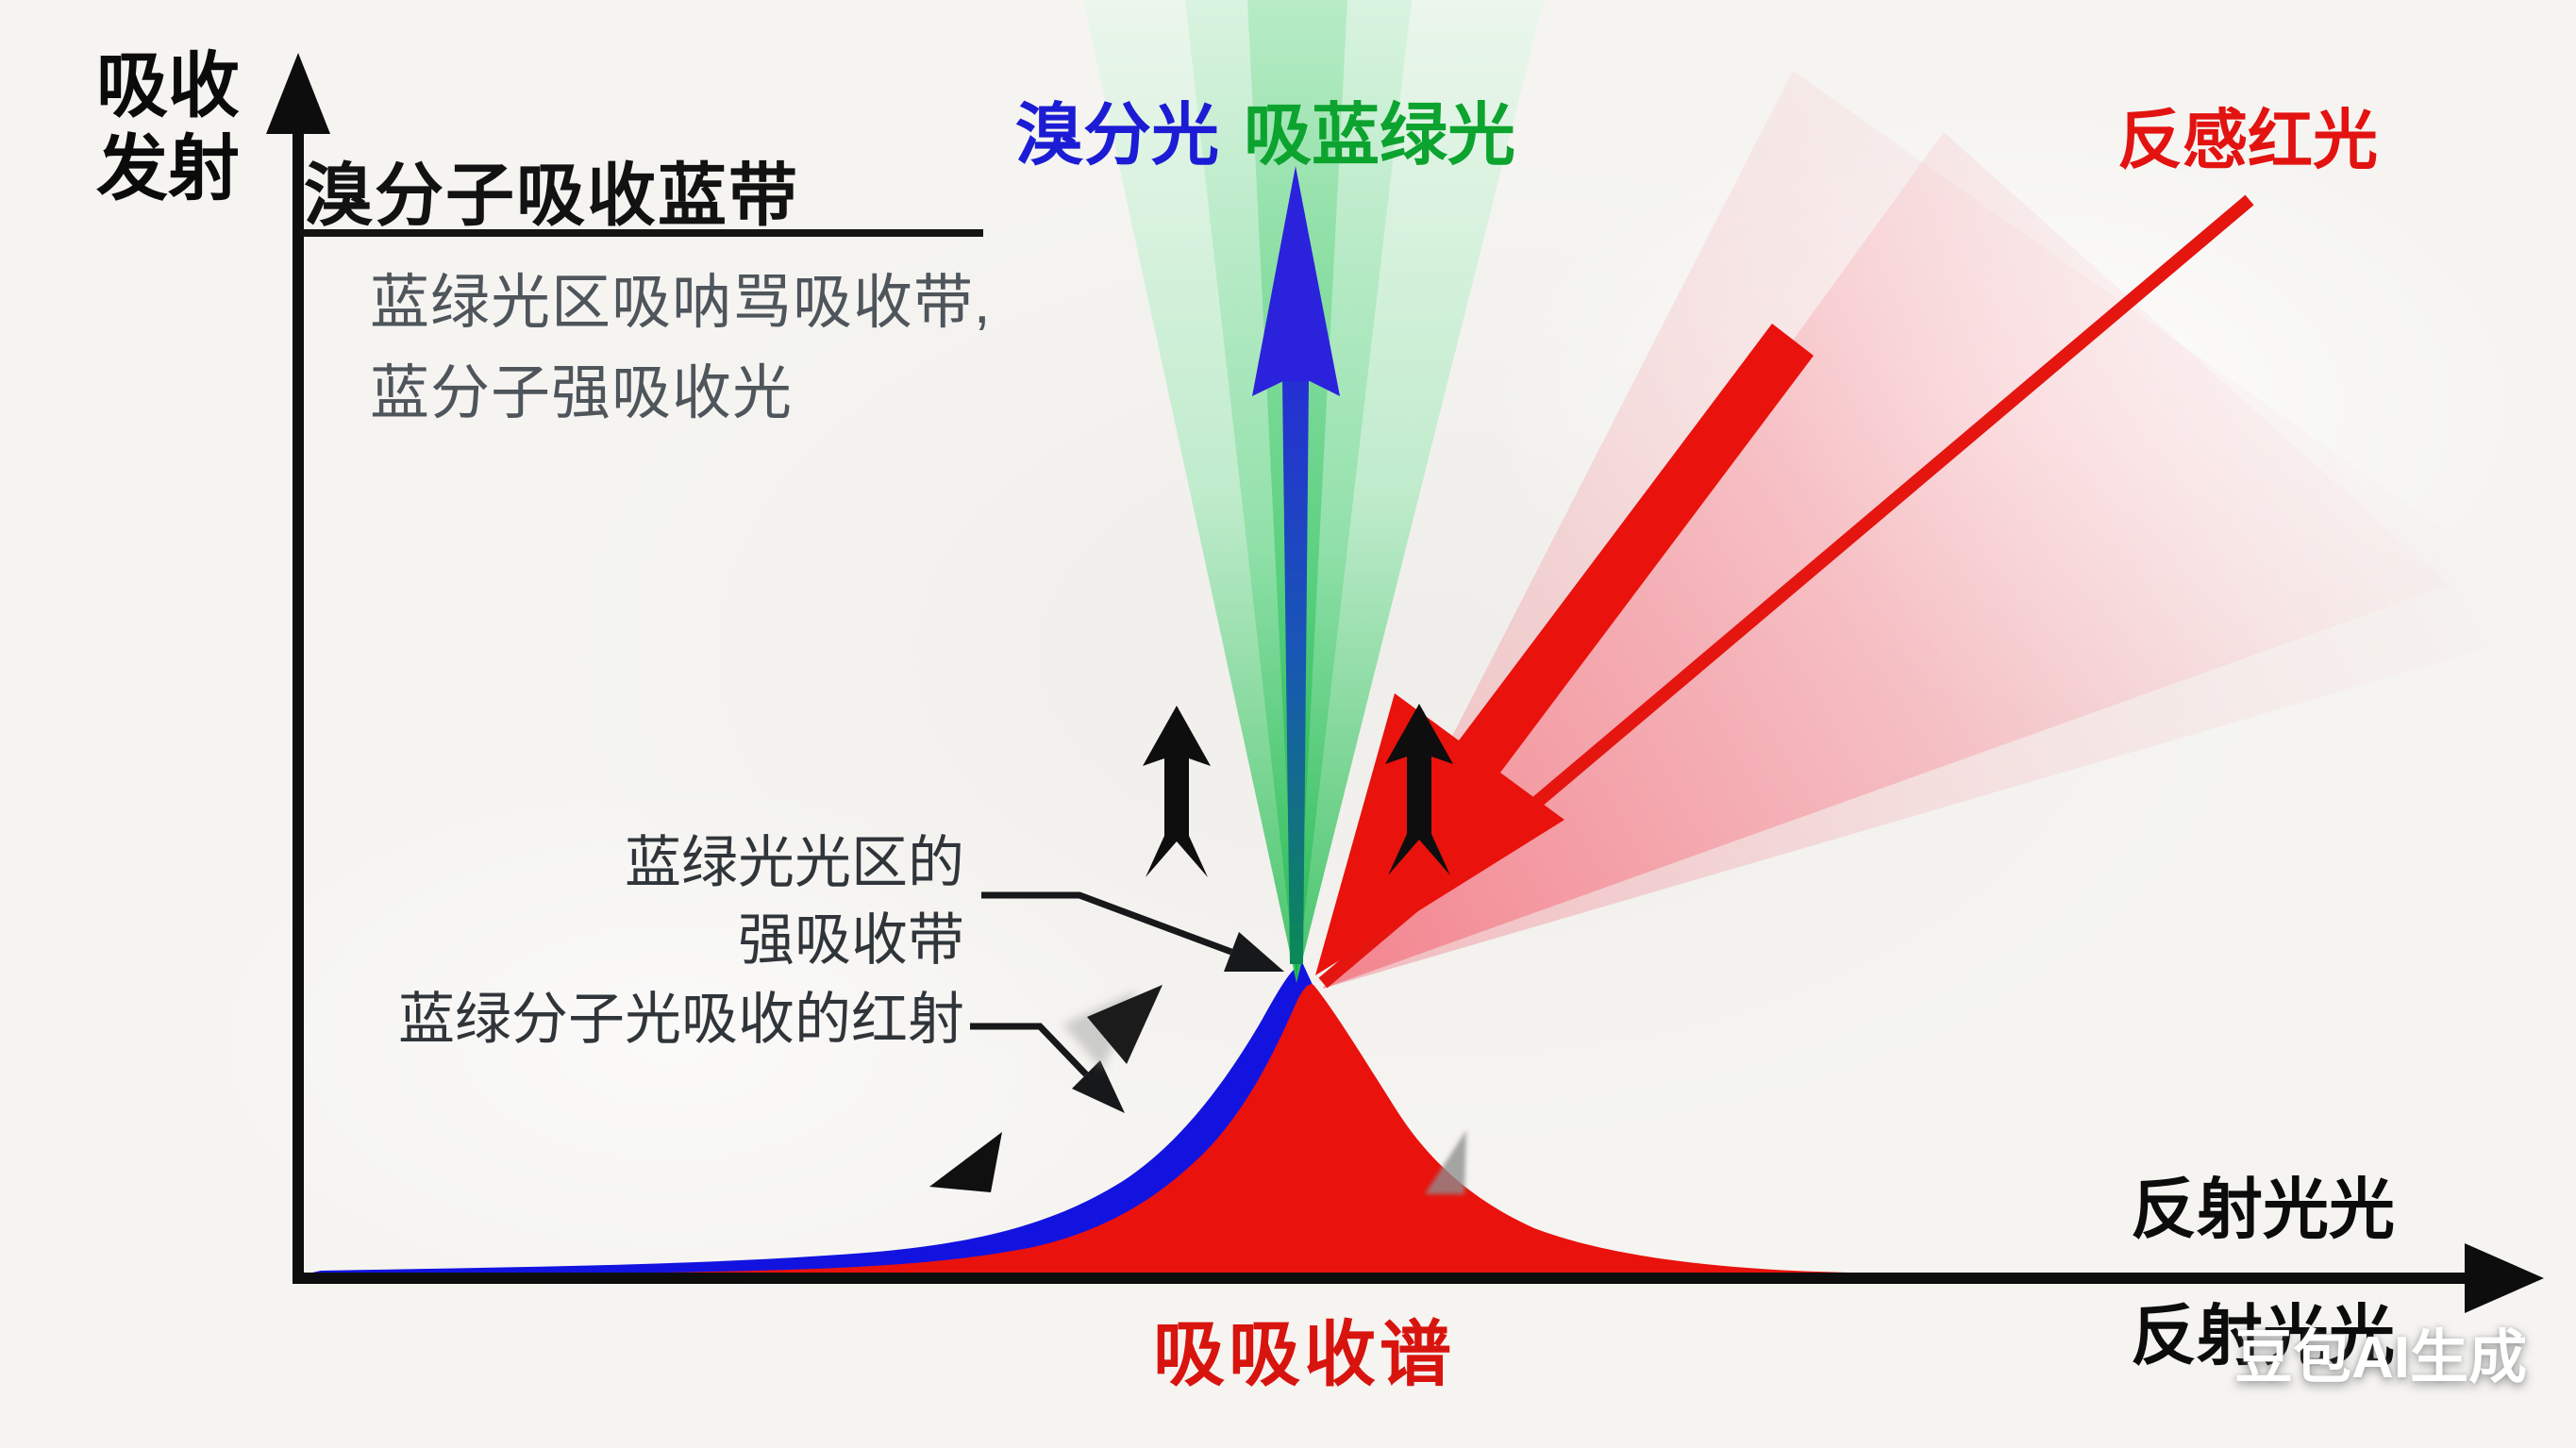  Describe the element at coordinates (1445, 1162) in the screenshot. I see `decor-arrowhead-gray-icon` at that location.